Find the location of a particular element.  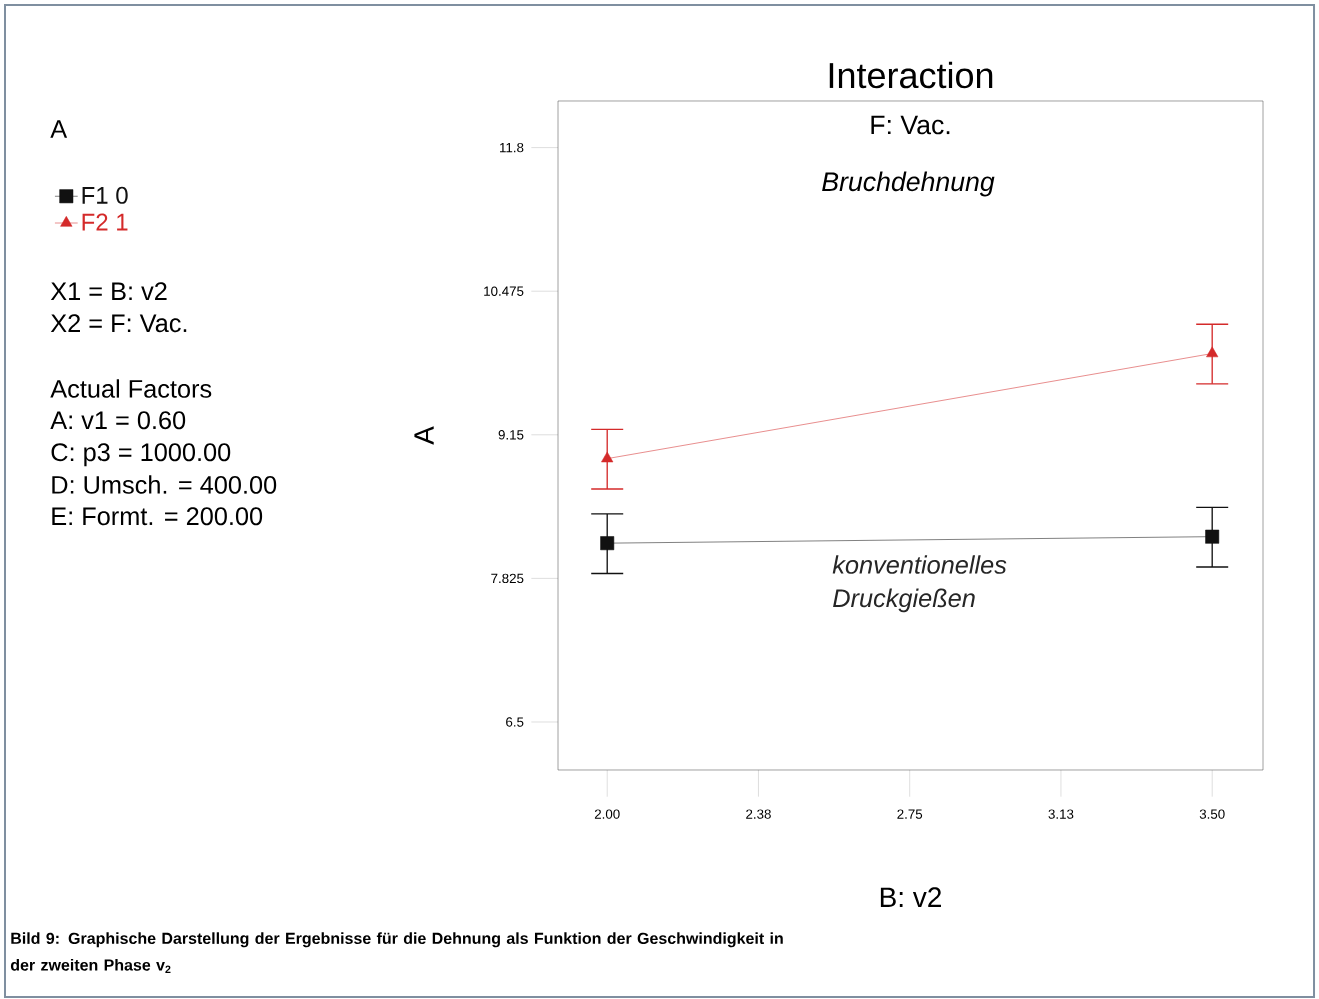

chart-title: Interaction is located at coordinates (911, 75).